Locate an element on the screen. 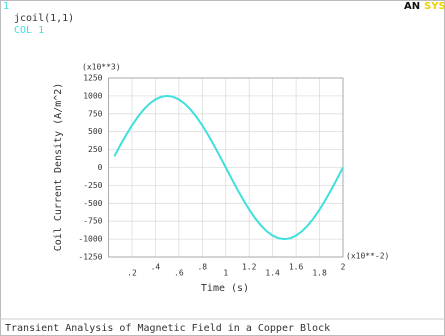 This screenshot has height=336, width=445. x-tick-label: .2 is located at coordinates (132, 273).